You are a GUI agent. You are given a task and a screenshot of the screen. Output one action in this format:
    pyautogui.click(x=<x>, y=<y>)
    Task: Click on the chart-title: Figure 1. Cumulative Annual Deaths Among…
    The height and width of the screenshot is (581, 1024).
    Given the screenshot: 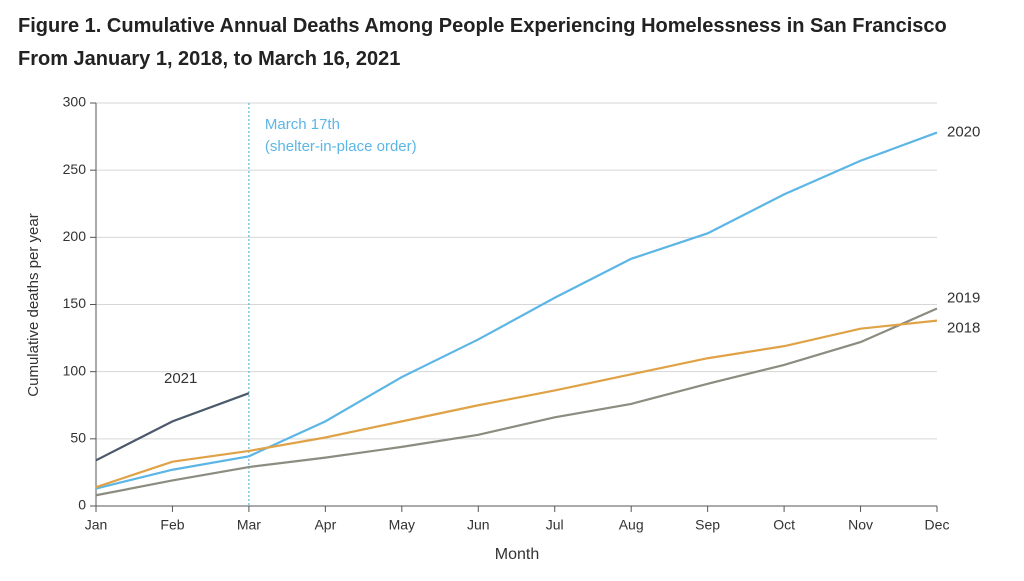 What is the action you would take?
    pyautogui.click(x=482, y=42)
    